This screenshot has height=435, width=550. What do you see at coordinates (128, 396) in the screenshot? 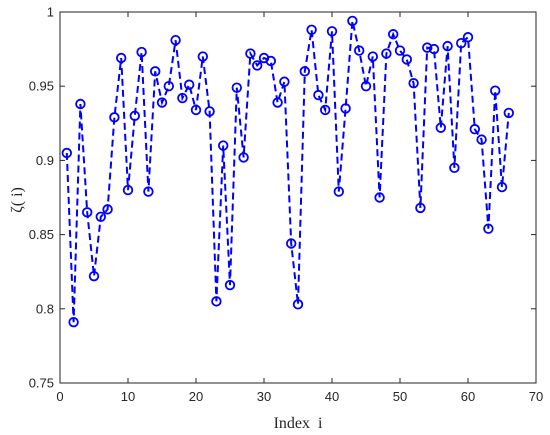
I see `x-tick-label: 10` at bounding box center [128, 396].